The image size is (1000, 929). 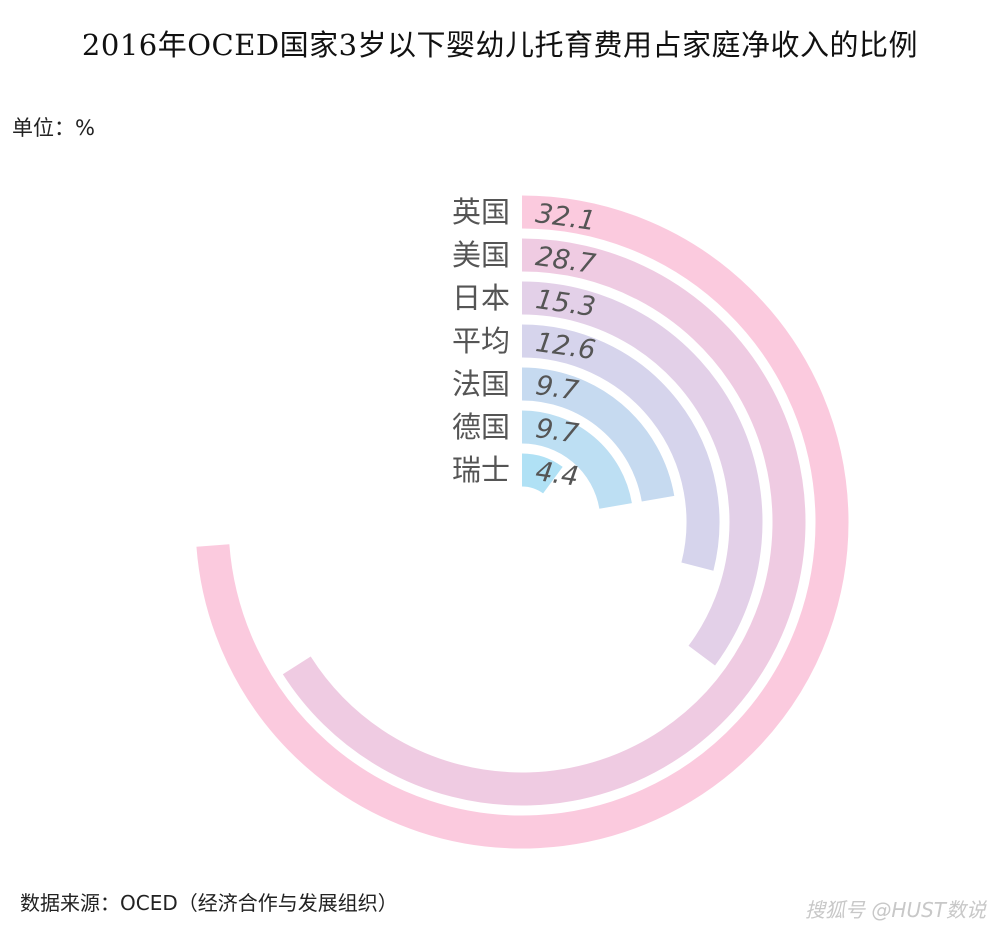 What do you see at coordinates (481, 212) in the screenshot?
I see `category-label-英国: 英国` at bounding box center [481, 212].